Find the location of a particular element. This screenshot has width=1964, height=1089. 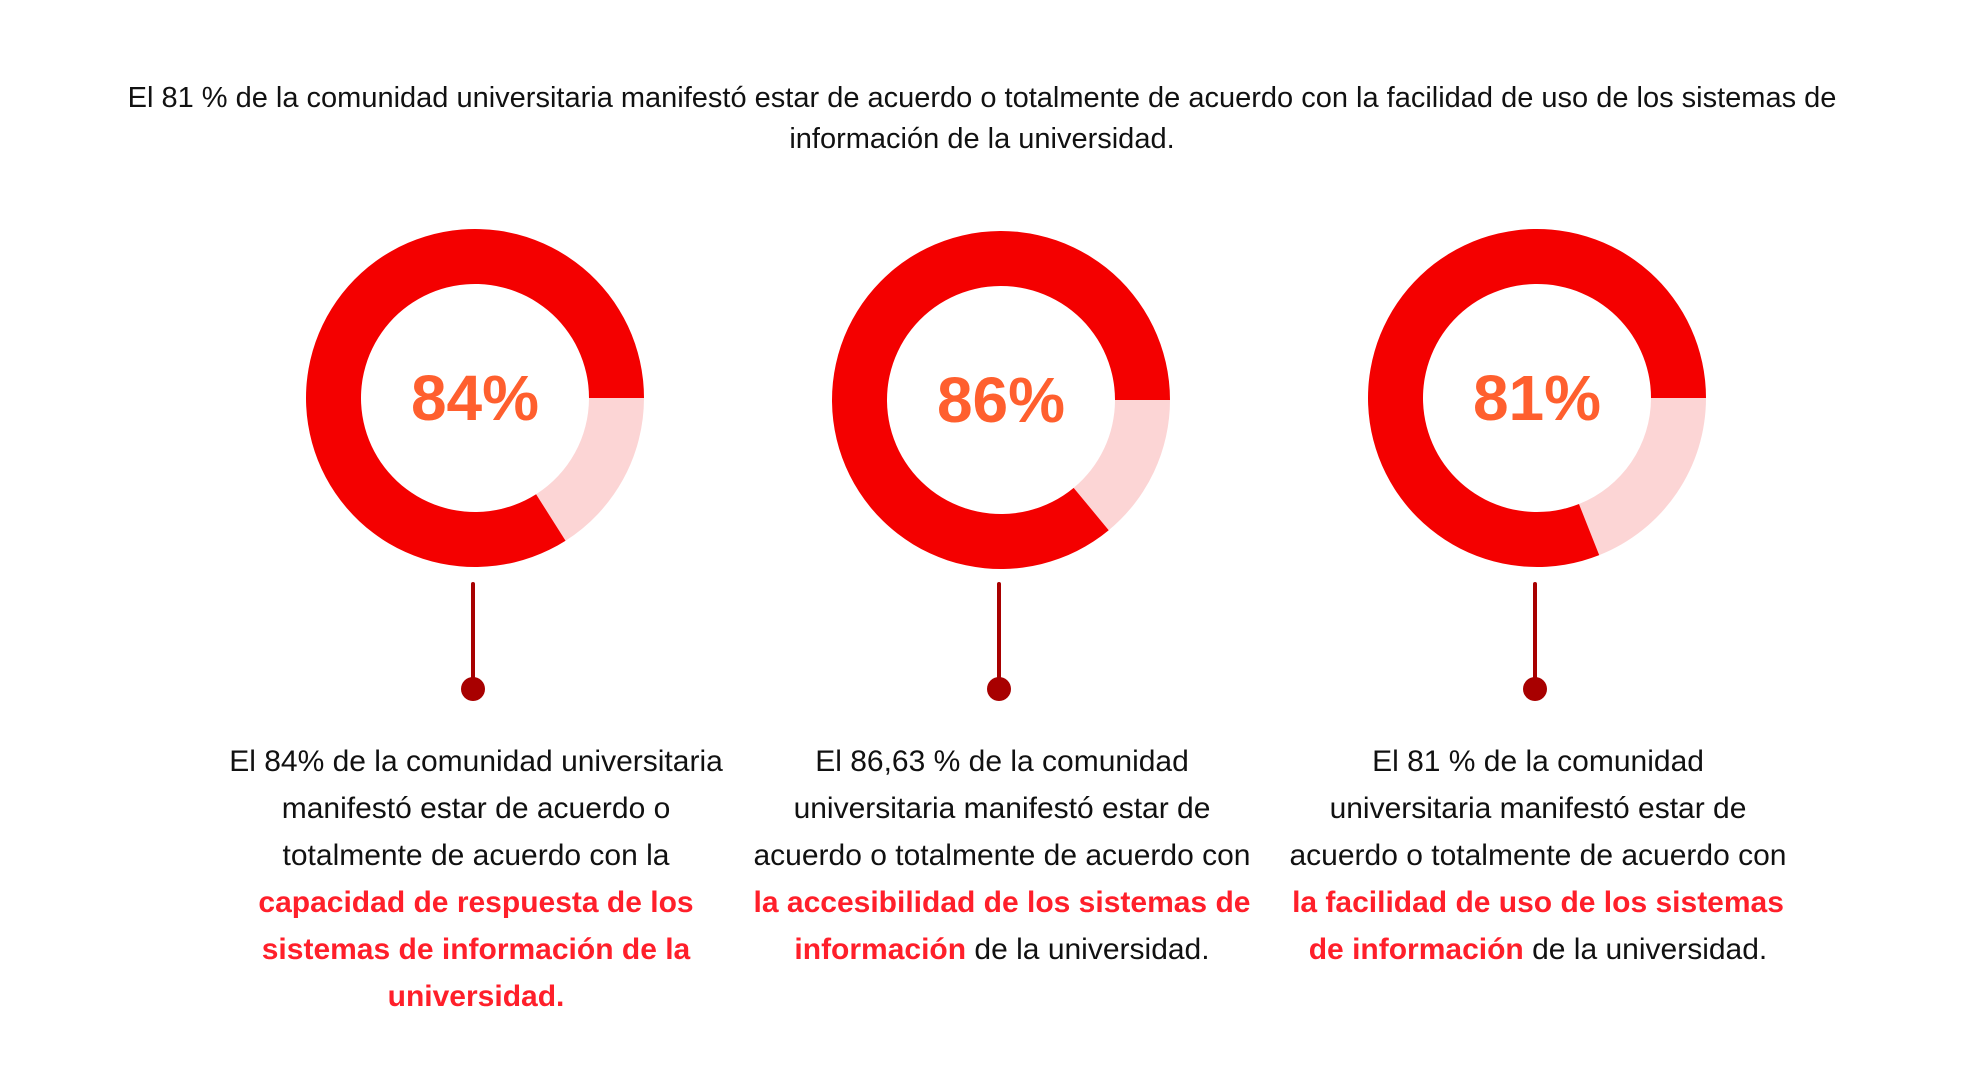

donut-percent-label: 81% is located at coordinates (1537, 398).